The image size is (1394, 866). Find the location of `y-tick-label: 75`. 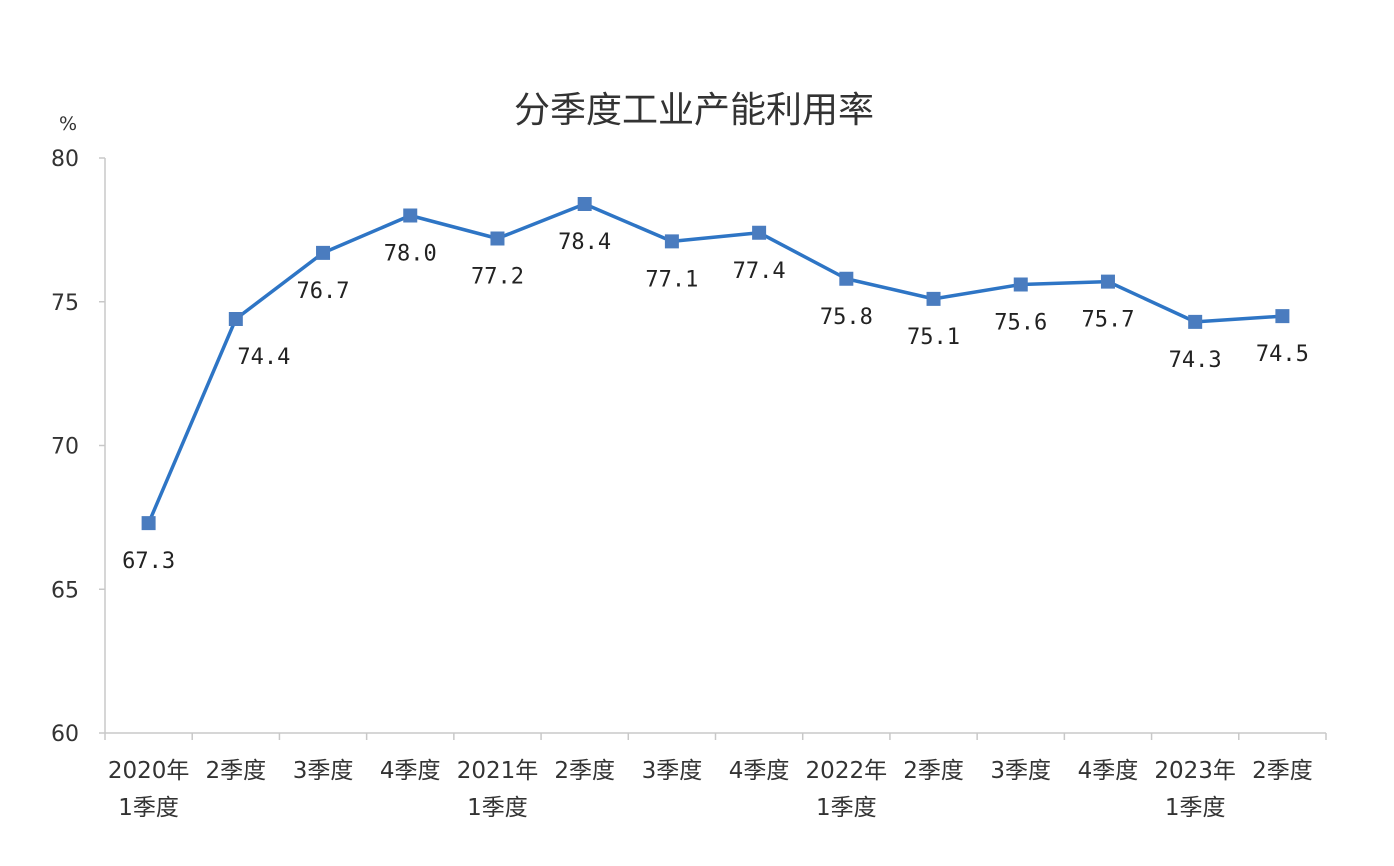

y-tick-label: 75 is located at coordinates (65, 303).